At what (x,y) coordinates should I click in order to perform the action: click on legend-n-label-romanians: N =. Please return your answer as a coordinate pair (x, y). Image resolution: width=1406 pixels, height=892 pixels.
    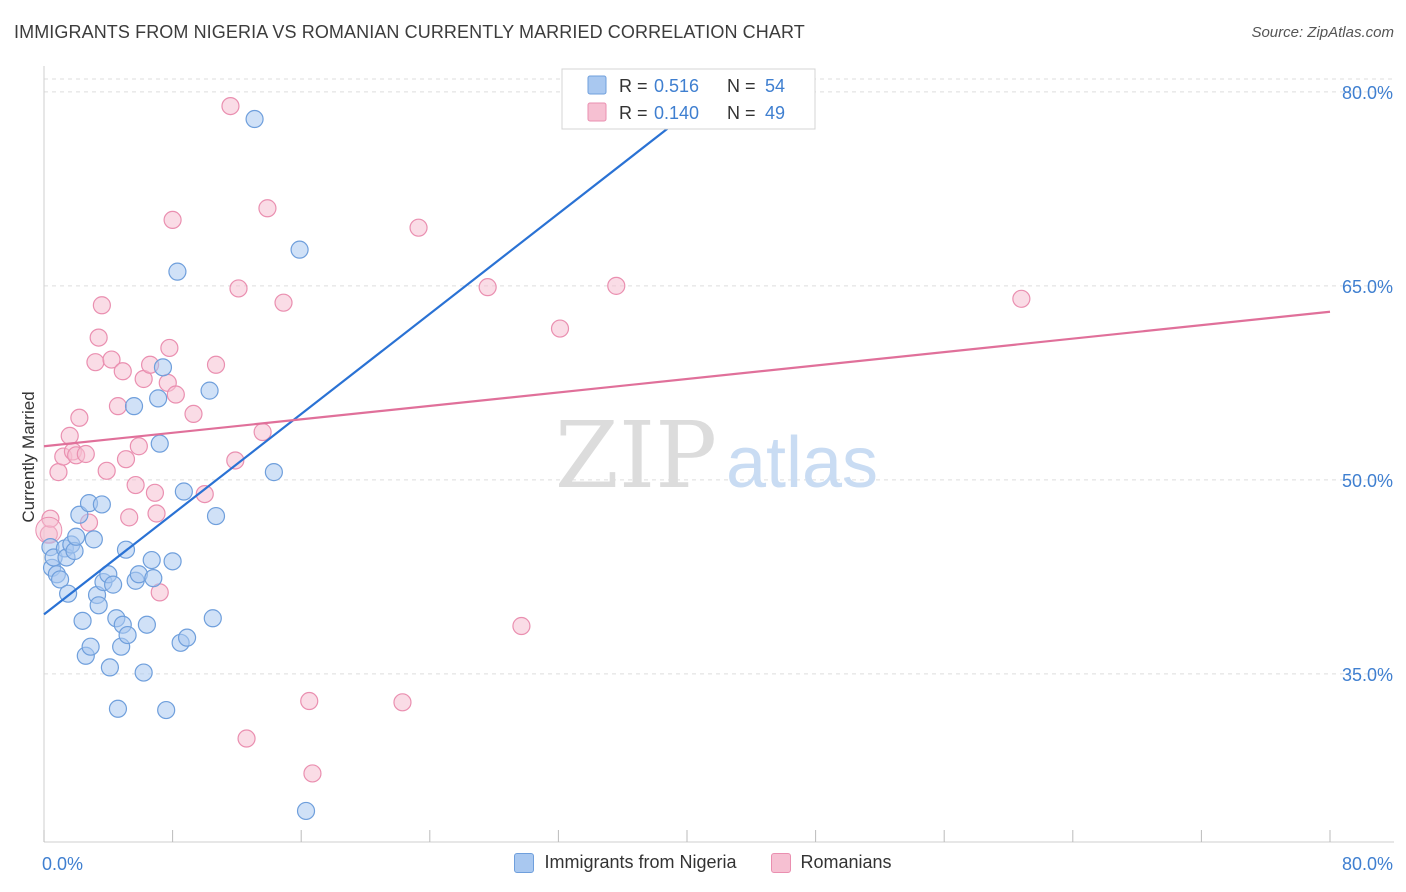
    Looking at the image, I should click on (741, 113).